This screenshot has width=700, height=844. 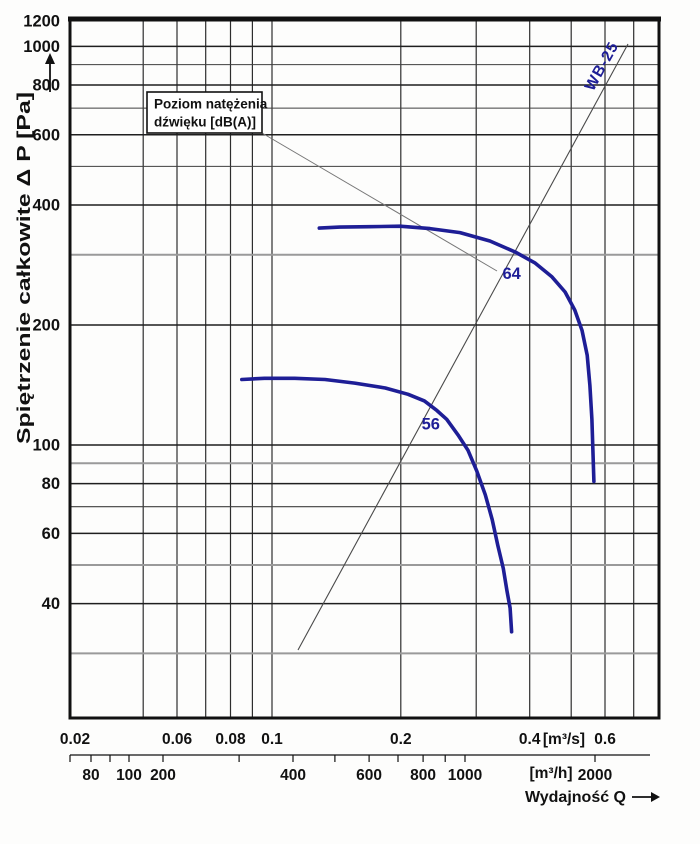 I want to click on x-axis-title: Wydajność Q, so click(x=575, y=797).